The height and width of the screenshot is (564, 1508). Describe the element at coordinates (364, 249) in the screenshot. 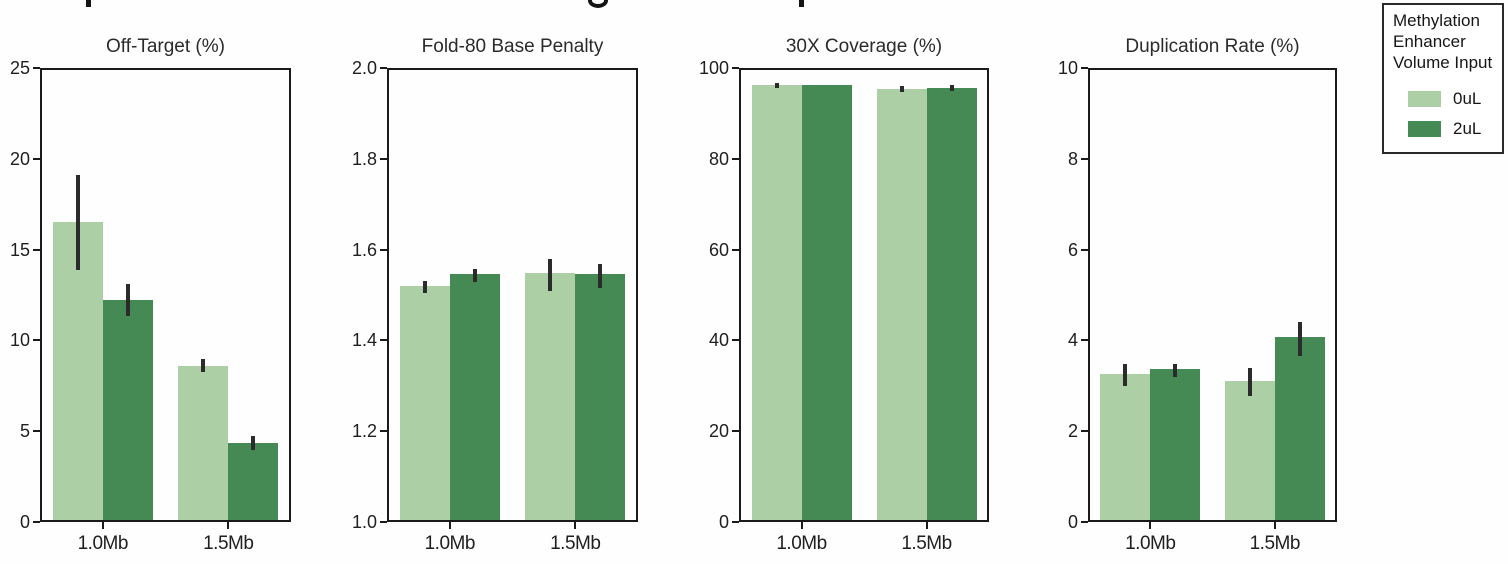

I see `y-axis-tick-label: 1.6` at that location.